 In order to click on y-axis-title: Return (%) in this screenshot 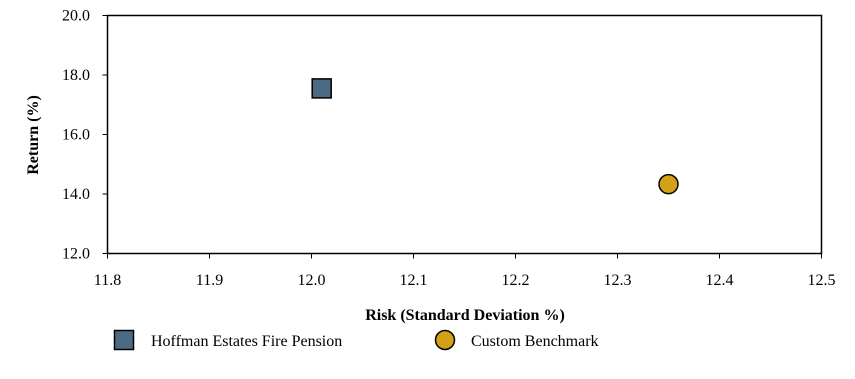, I will do `click(33, 135)`.